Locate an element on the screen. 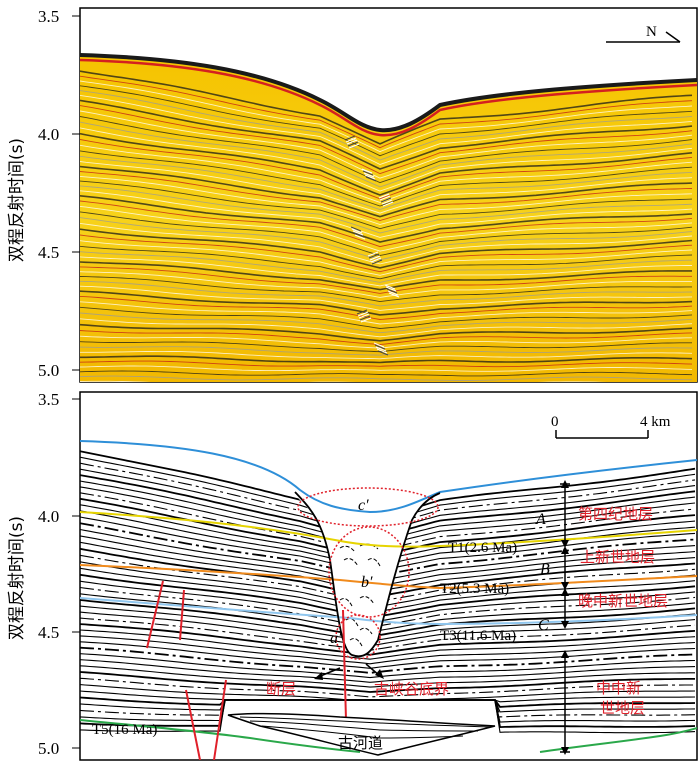  paleochannel is located at coordinates (361, 734).